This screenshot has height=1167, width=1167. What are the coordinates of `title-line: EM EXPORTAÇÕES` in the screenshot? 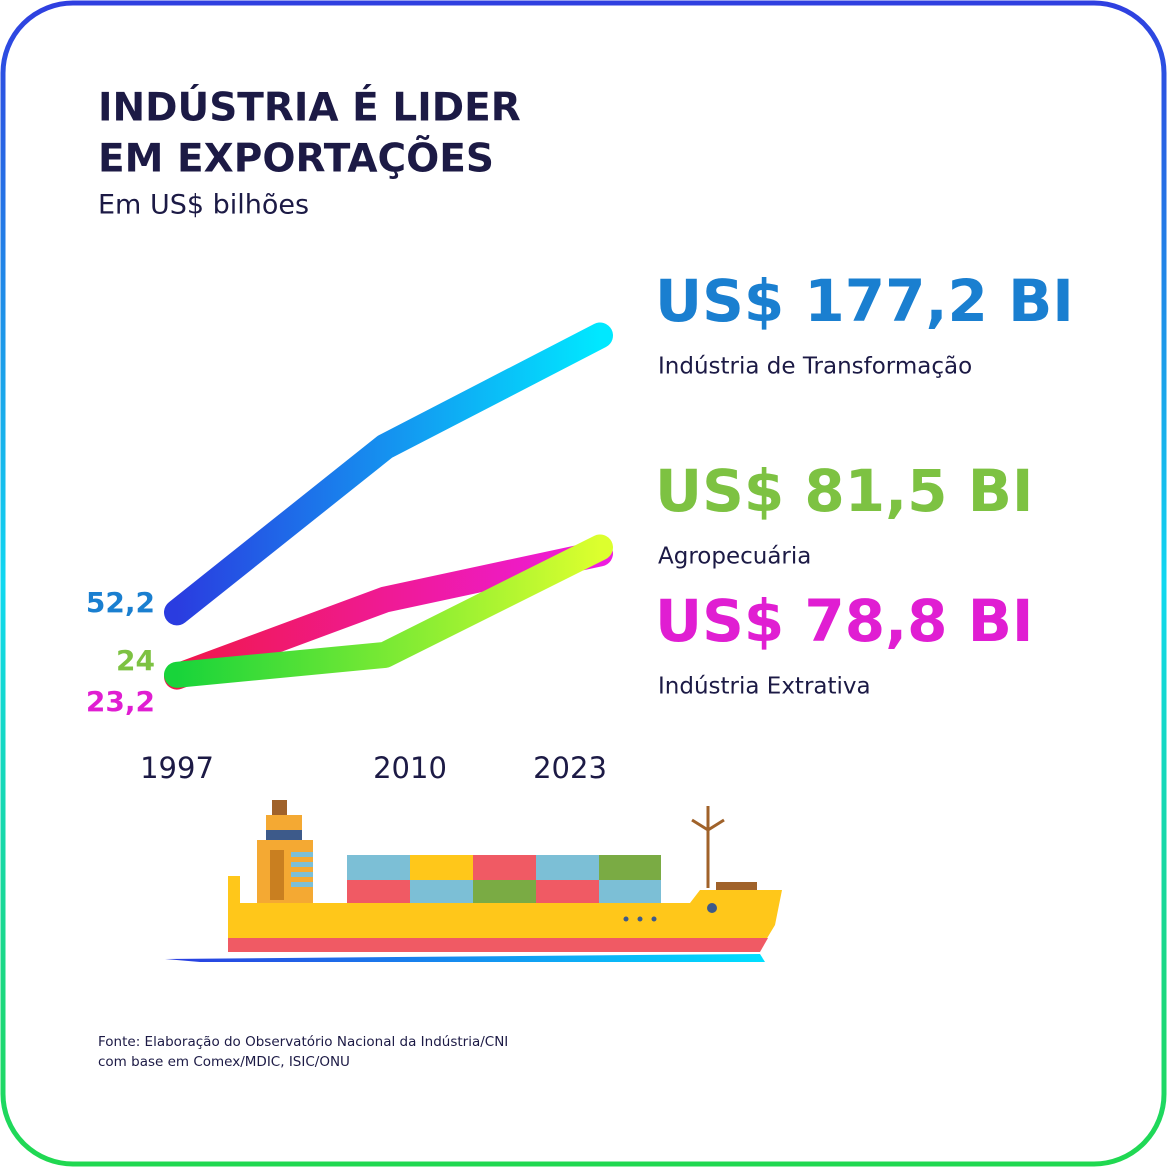 It's located at (296, 158).